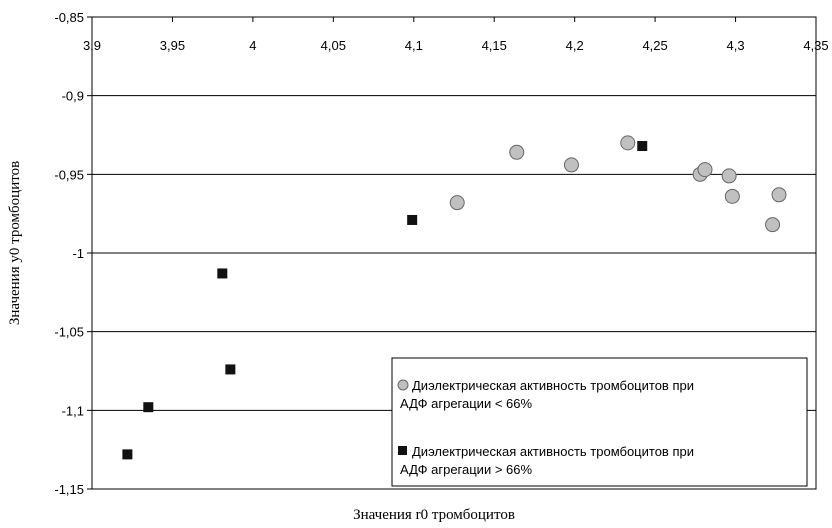  What do you see at coordinates (73, 96) in the screenshot?
I see `y-tick-label: -0,9` at bounding box center [73, 96].